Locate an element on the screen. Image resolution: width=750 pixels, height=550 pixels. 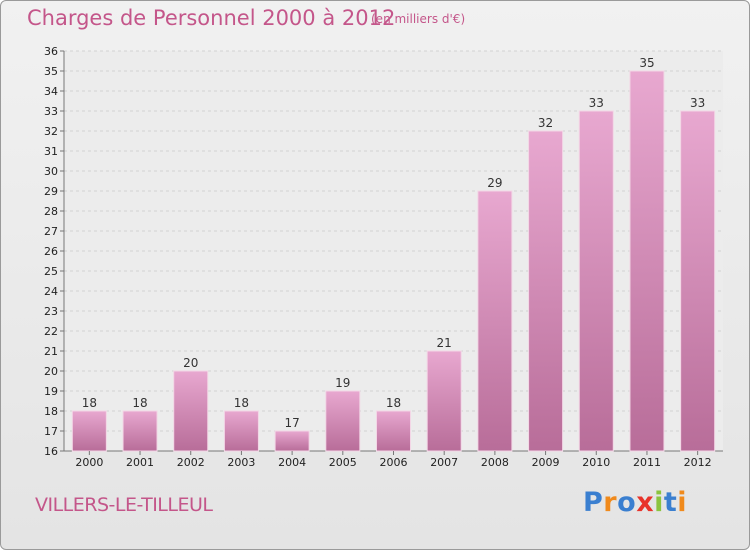
logo-letter: r is located at coordinates (610, 502).